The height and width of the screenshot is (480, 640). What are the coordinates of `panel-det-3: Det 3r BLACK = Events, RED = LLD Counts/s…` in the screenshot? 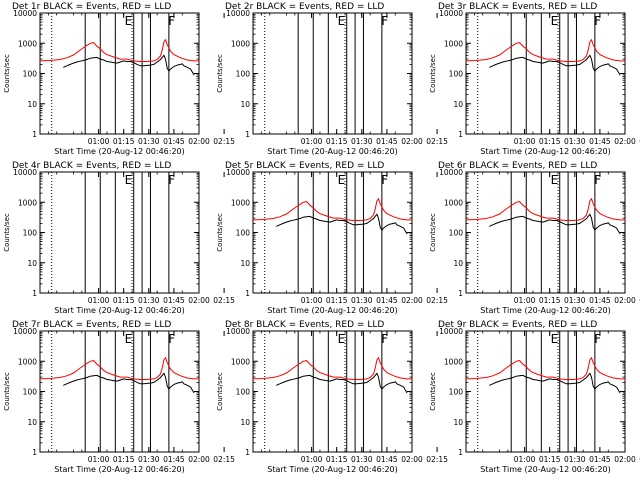 It's located at (534, 79).